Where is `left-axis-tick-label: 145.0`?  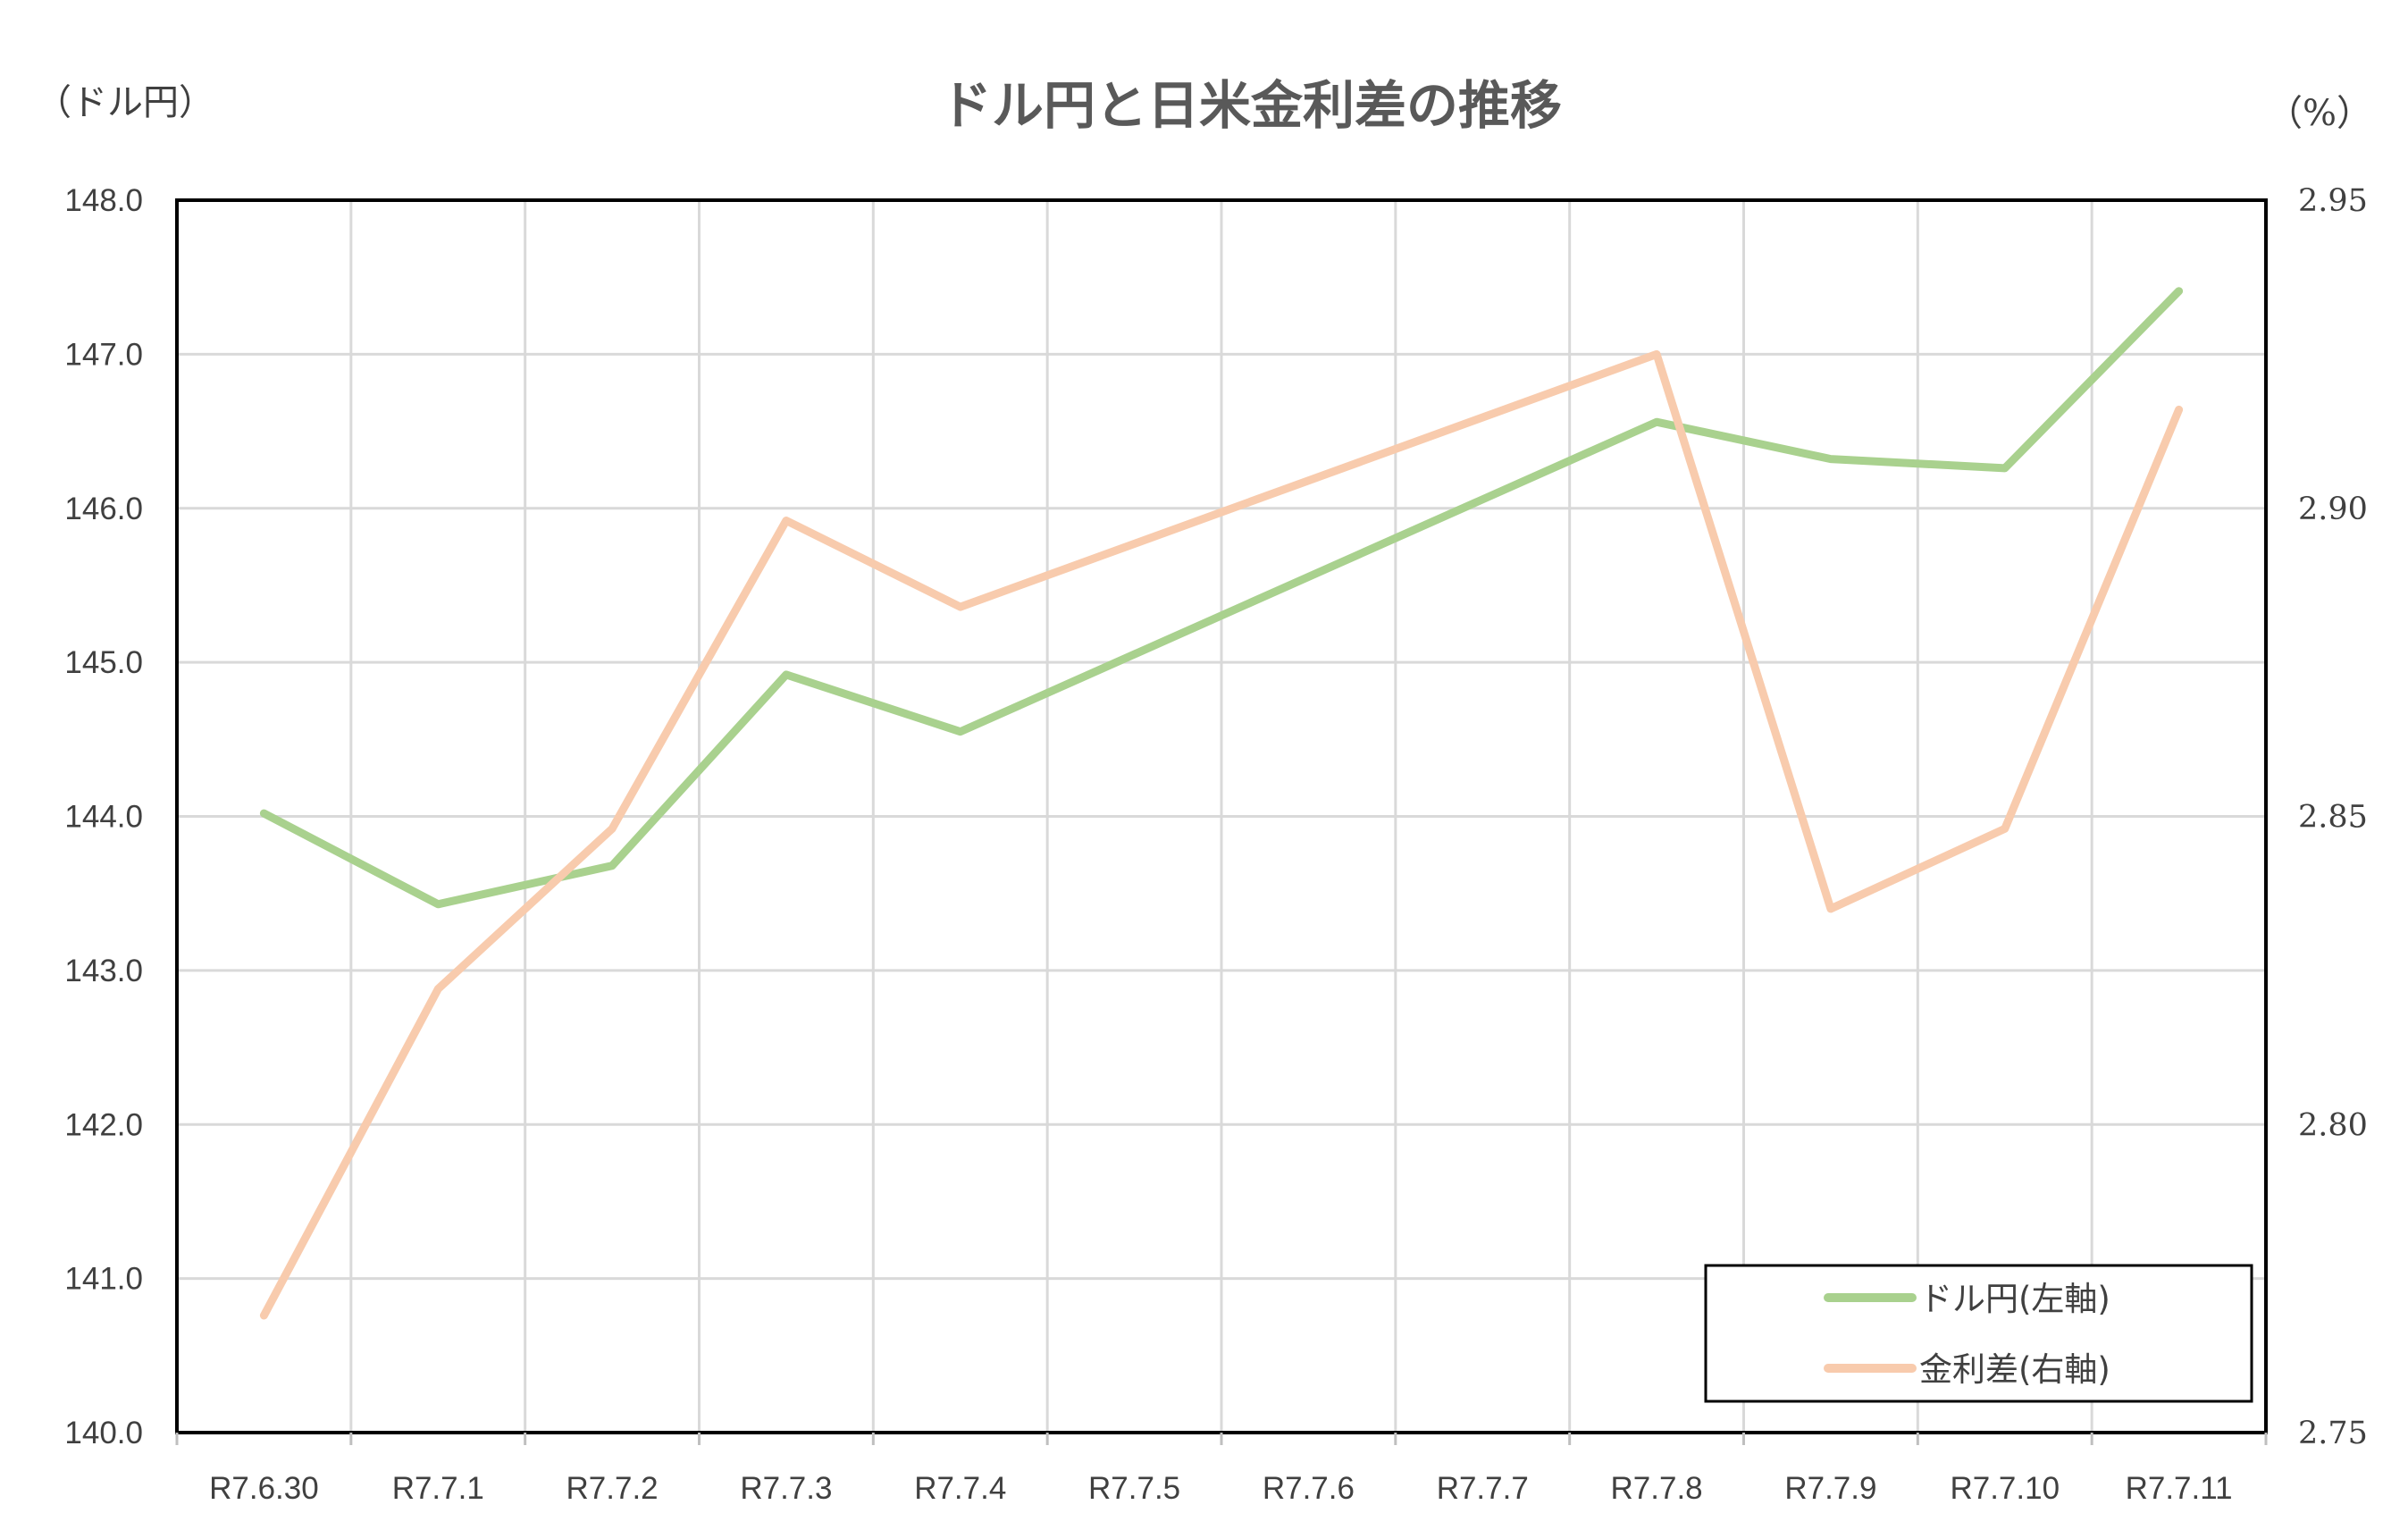
left-axis-tick-label: 145.0 is located at coordinates (103, 662).